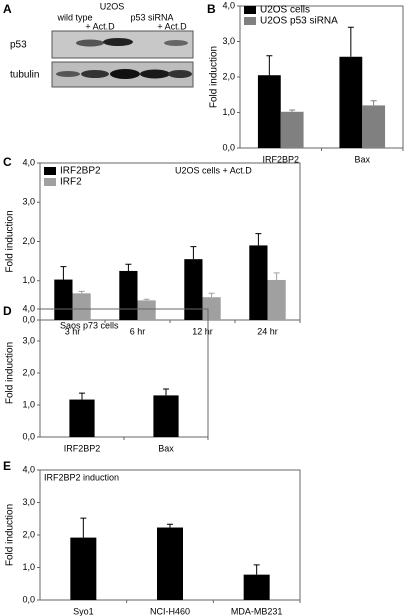 The height and width of the screenshot is (616, 407). What do you see at coordinates (138, 331) in the screenshot?
I see `x-tick-label: 6 hr` at bounding box center [138, 331].